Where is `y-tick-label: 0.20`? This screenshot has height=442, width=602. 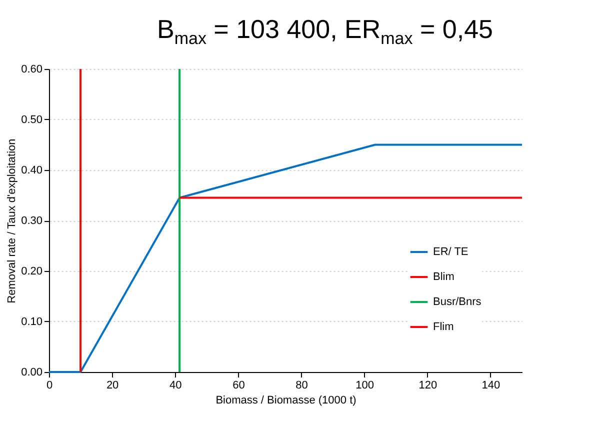 y-tick-label: 0.20 is located at coordinates (31, 272).